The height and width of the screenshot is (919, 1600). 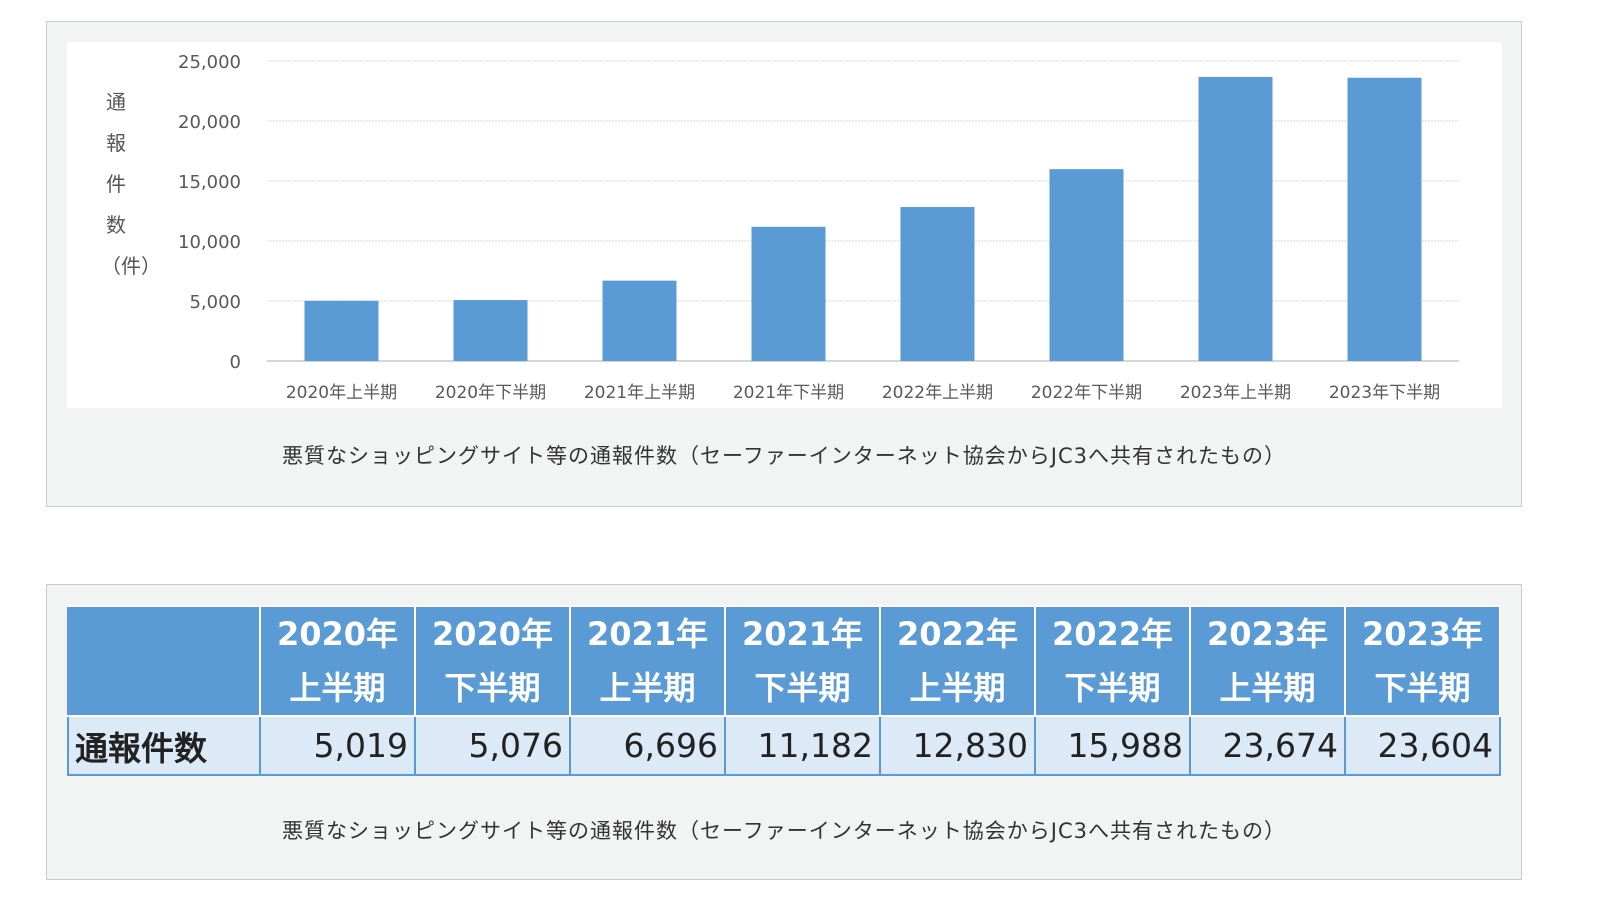 What do you see at coordinates (788, 393) in the screenshot?
I see `x-tick-label: 2021年下半期` at bounding box center [788, 393].